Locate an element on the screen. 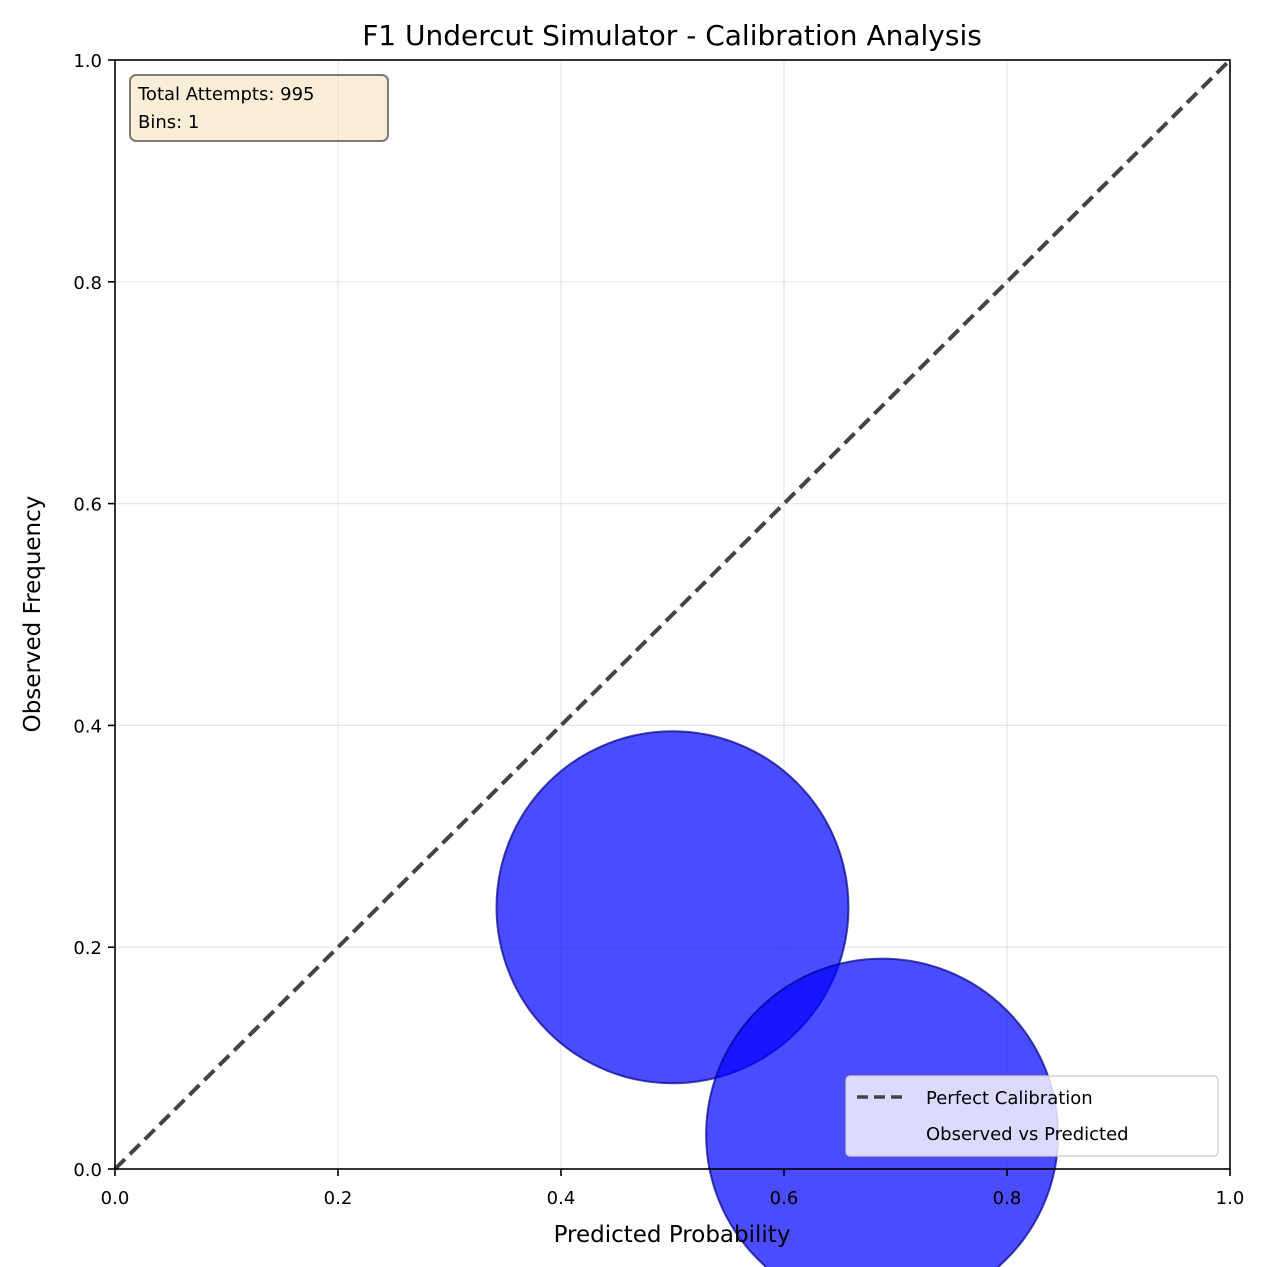 Image resolution: width=1268 pixels, height=1267 pixels. y-tick-label: 0.0 is located at coordinates (87, 1170).